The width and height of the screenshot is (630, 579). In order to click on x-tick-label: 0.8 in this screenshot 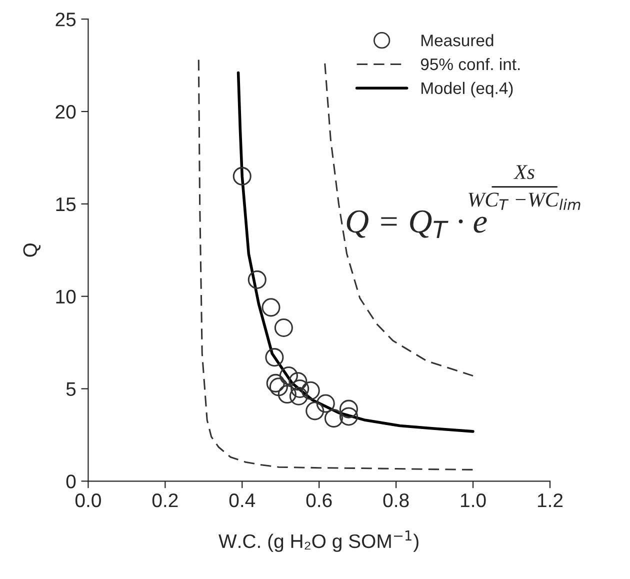, I will do `click(396, 500)`.